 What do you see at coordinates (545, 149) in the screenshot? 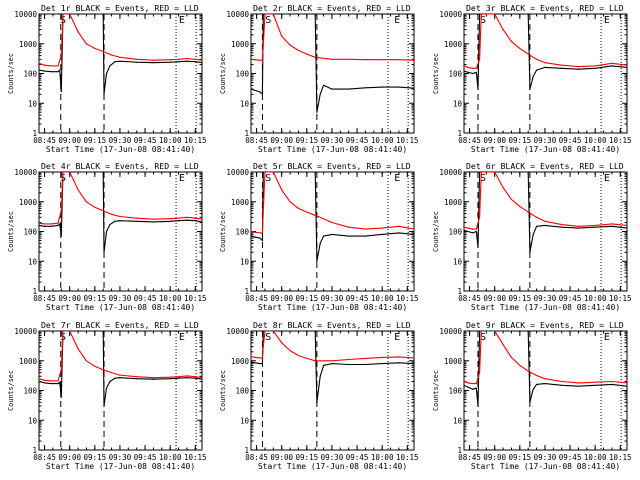
I see `x-axis-label: Start Time (17-Jun-08 08:41:40)` at bounding box center [545, 149].